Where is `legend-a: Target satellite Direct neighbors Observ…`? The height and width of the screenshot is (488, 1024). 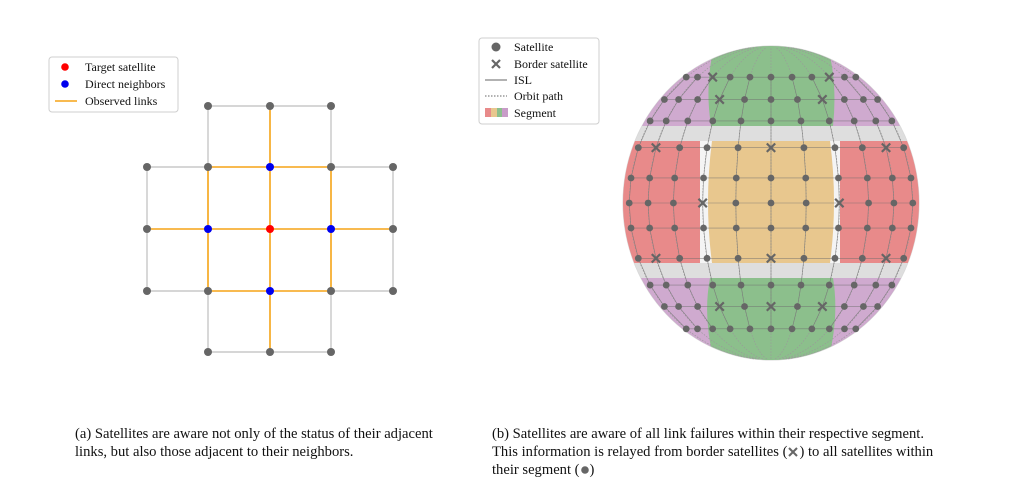 legend-a: Target satellite Direct neighbors Observ… is located at coordinates (113, 84).